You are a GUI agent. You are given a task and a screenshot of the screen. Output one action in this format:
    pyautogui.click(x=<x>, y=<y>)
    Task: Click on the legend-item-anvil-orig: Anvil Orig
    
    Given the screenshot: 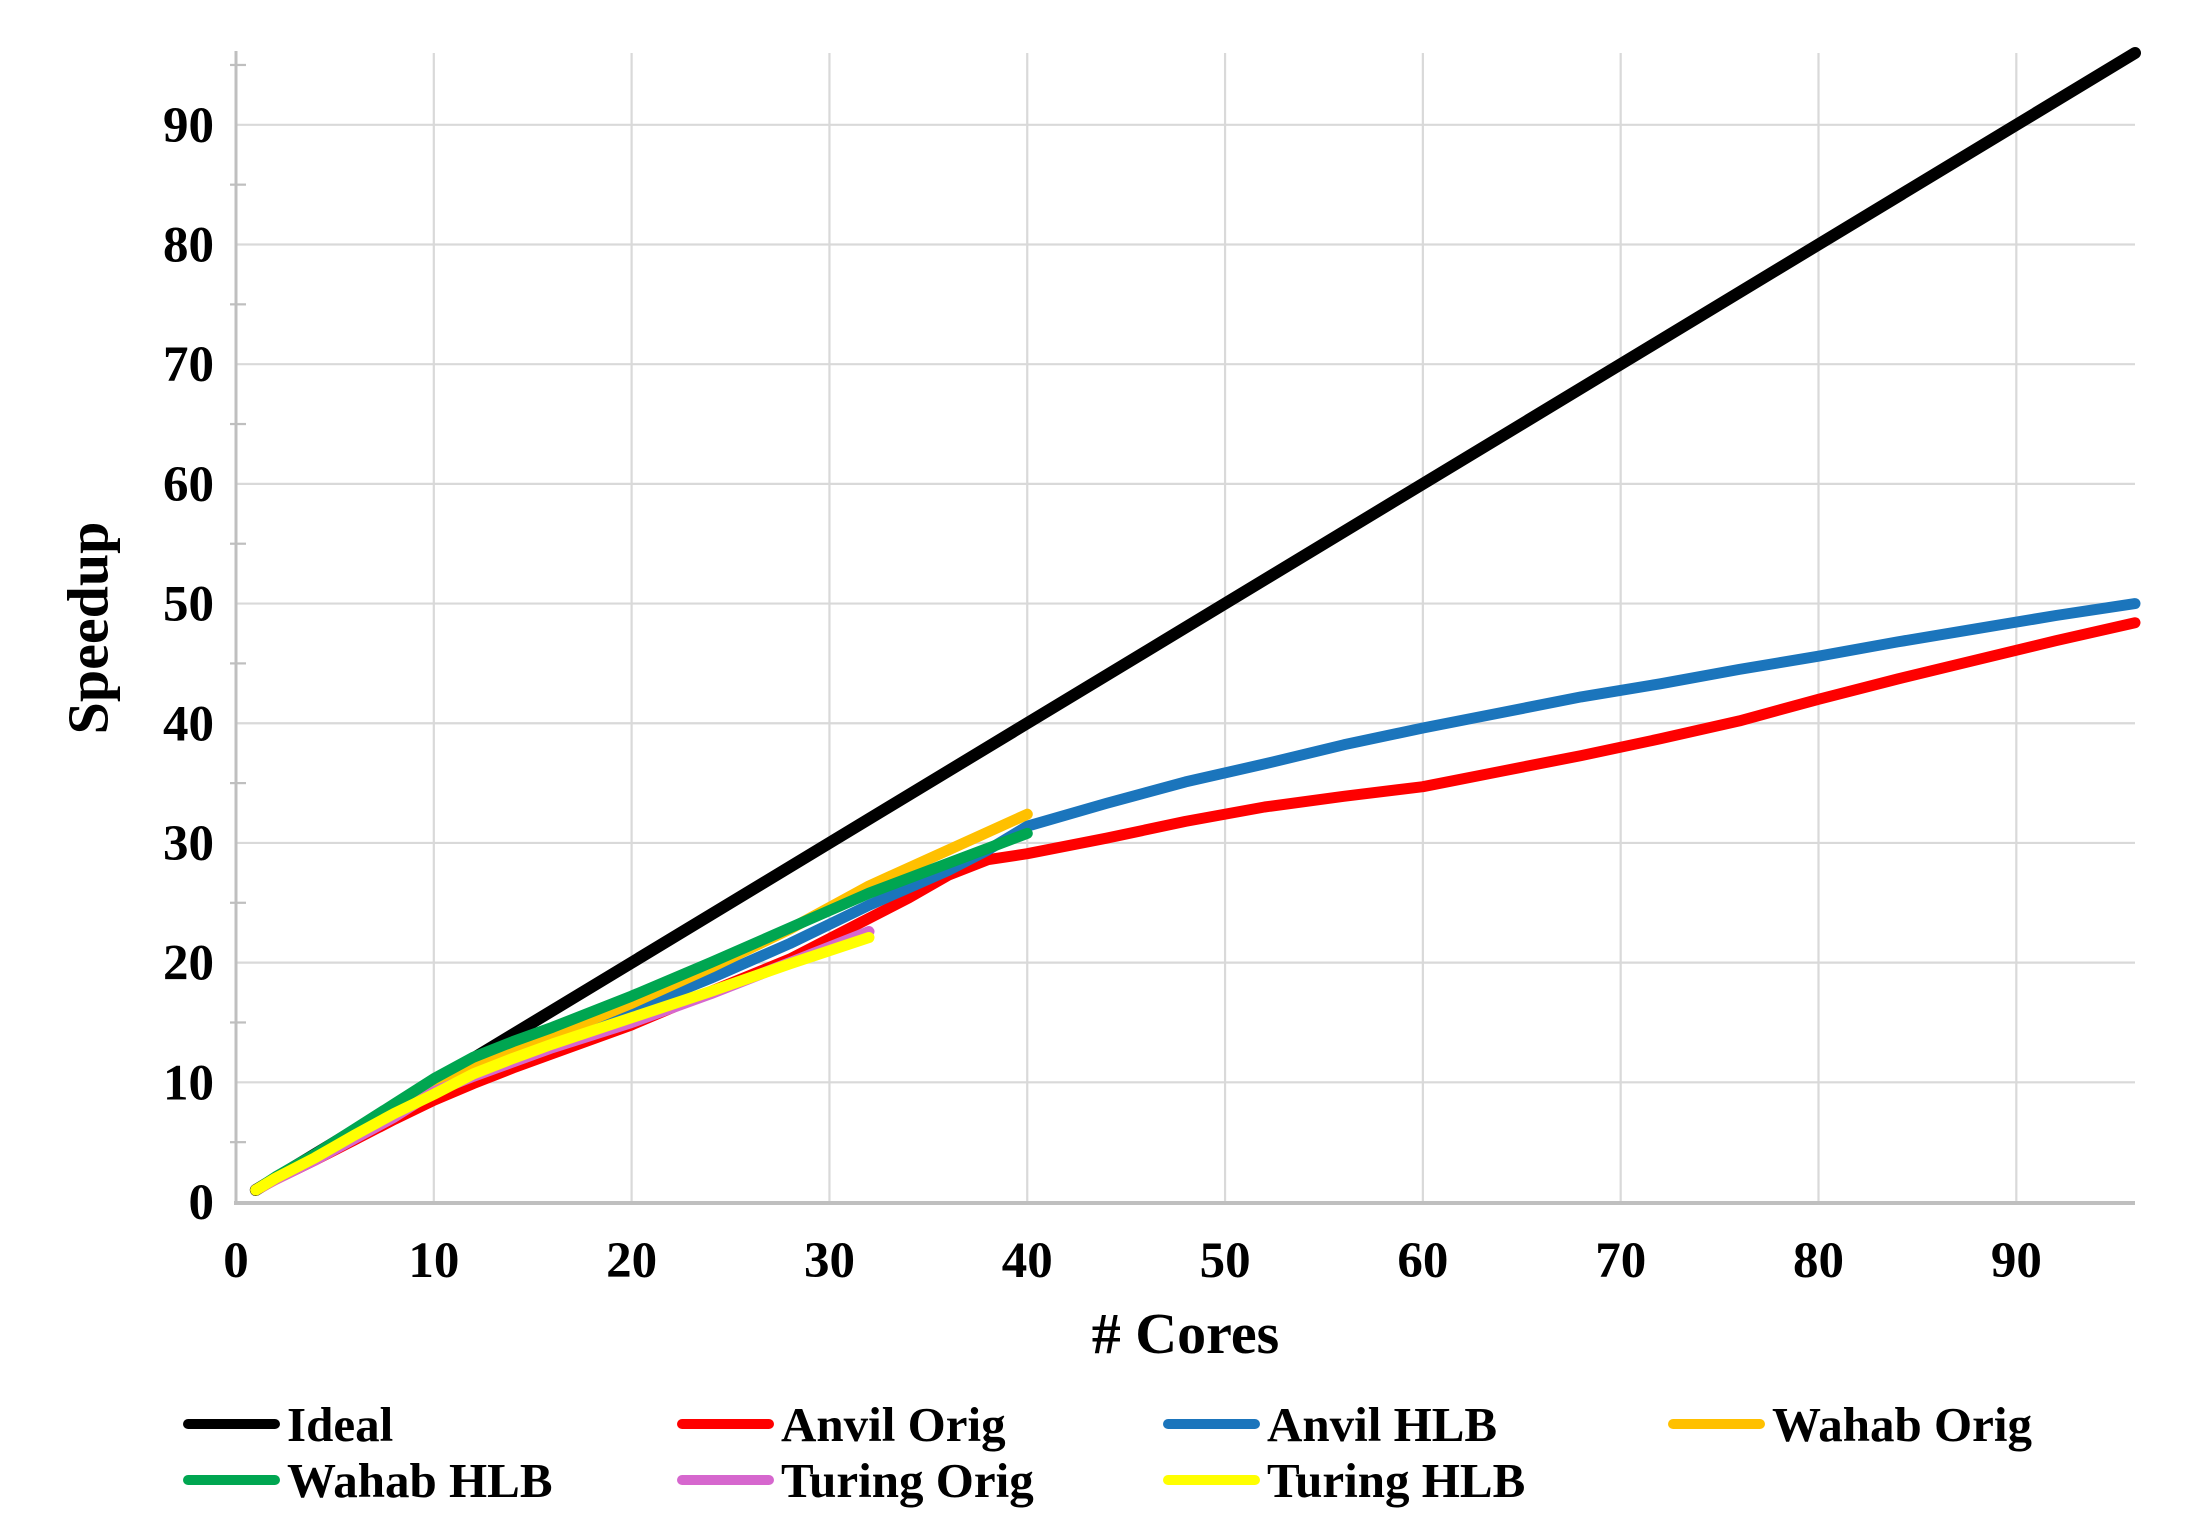 What is the action you would take?
    pyautogui.click(x=841, y=1424)
    